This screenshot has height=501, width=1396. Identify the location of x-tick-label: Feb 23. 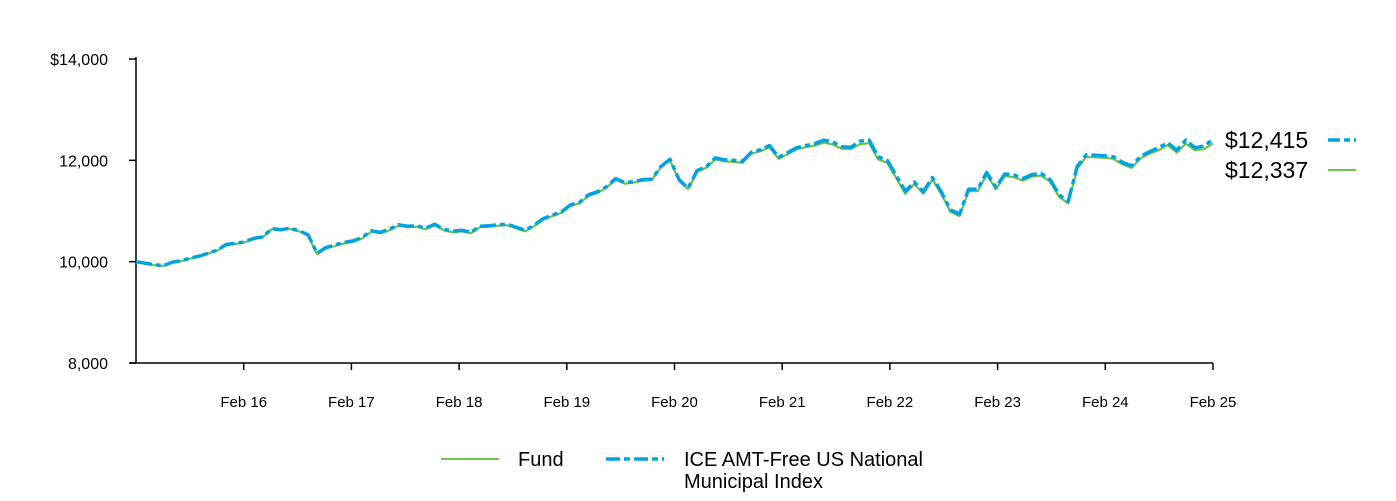
(997, 402).